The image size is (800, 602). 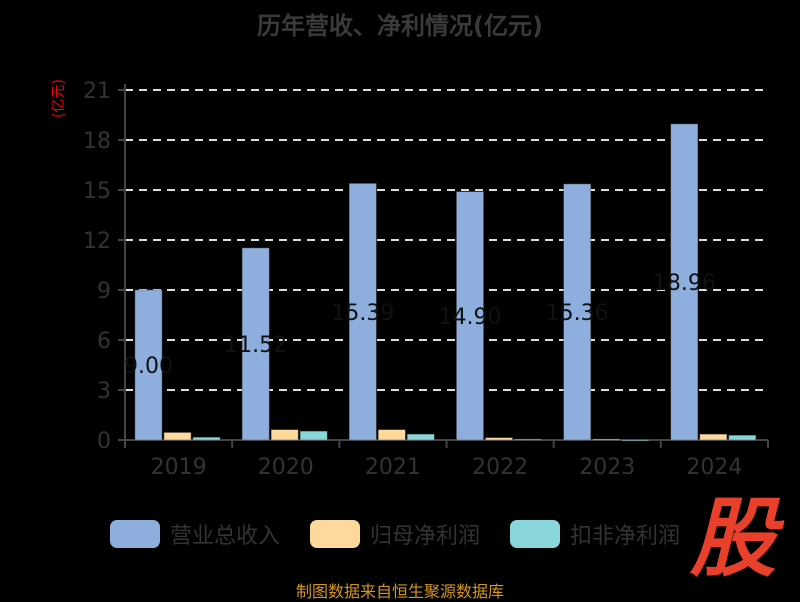 What do you see at coordinates (425, 536) in the screenshot?
I see `legend-label: 归母净利润` at bounding box center [425, 536].